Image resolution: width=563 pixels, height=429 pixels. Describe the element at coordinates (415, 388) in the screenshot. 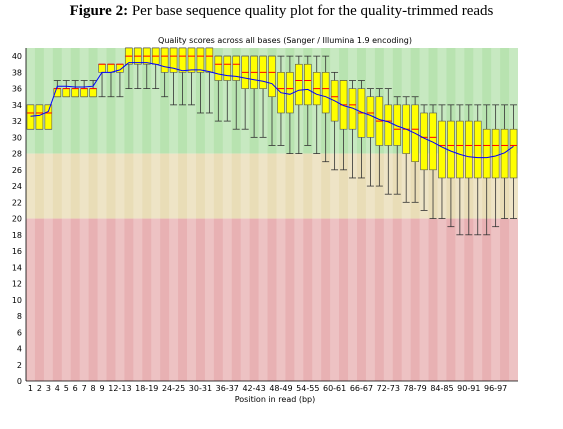

I see `x-tick-label: 78-79` at that location.